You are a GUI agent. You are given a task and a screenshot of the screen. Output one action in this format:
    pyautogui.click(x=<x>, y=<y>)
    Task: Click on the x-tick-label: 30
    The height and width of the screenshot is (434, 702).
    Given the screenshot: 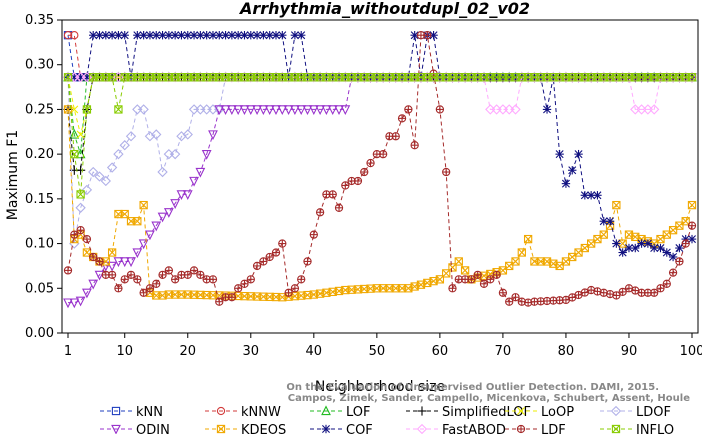 What is the action you would take?
    pyautogui.click(x=251, y=351)
    